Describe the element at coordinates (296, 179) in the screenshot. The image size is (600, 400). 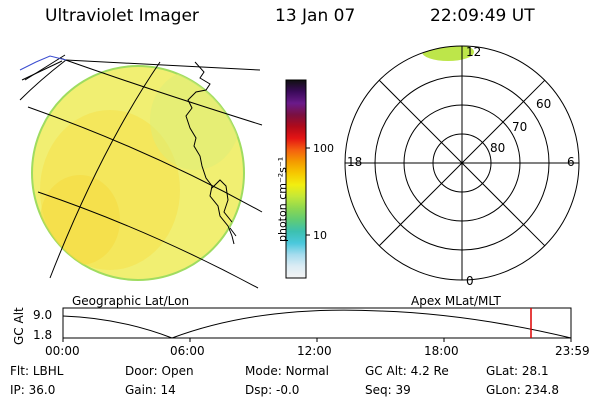
I see `colorbar-scale` at that location.